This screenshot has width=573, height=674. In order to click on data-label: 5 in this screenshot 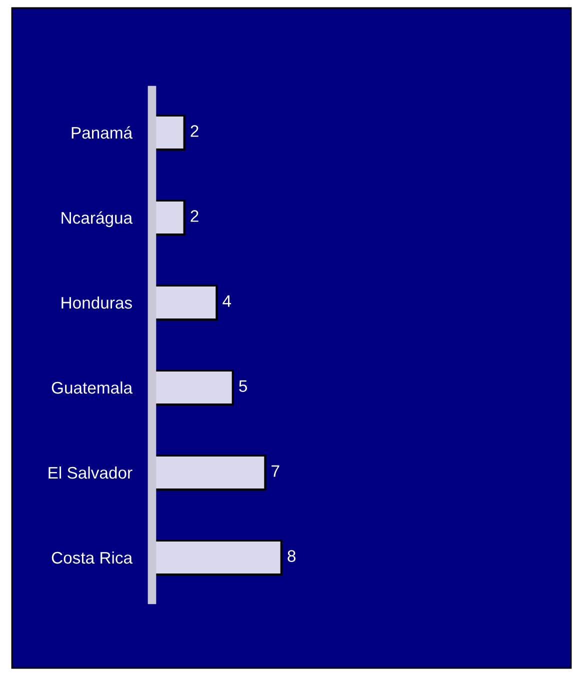, I will do `click(243, 386)`.